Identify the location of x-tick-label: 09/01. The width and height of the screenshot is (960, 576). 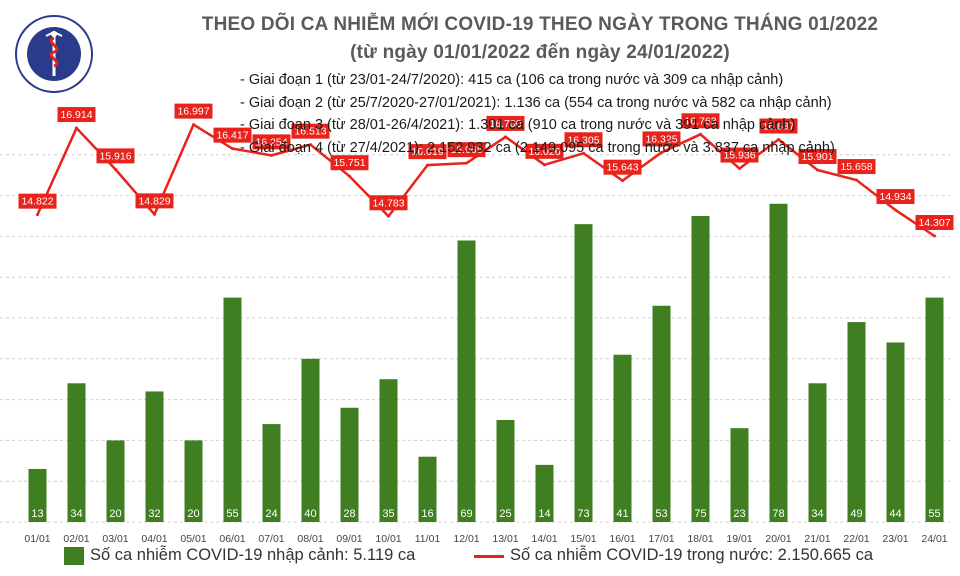
(349, 539).